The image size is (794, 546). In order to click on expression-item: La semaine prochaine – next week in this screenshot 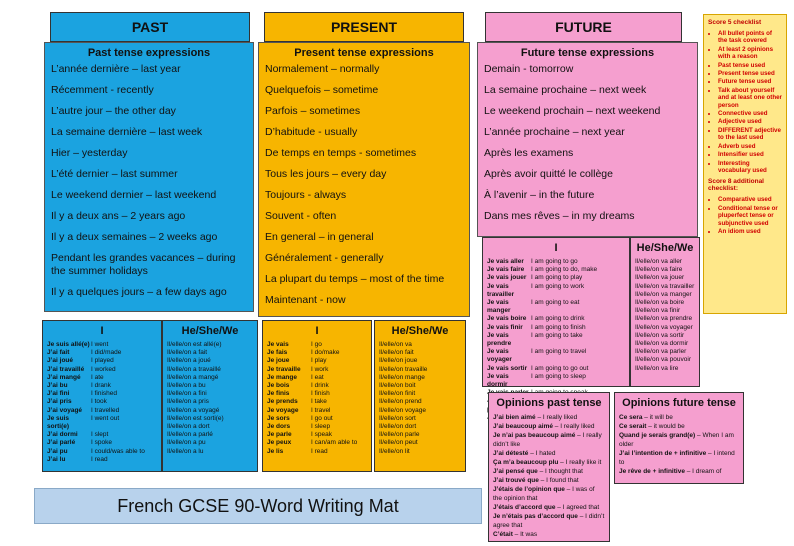, I will do `click(565, 90)`.